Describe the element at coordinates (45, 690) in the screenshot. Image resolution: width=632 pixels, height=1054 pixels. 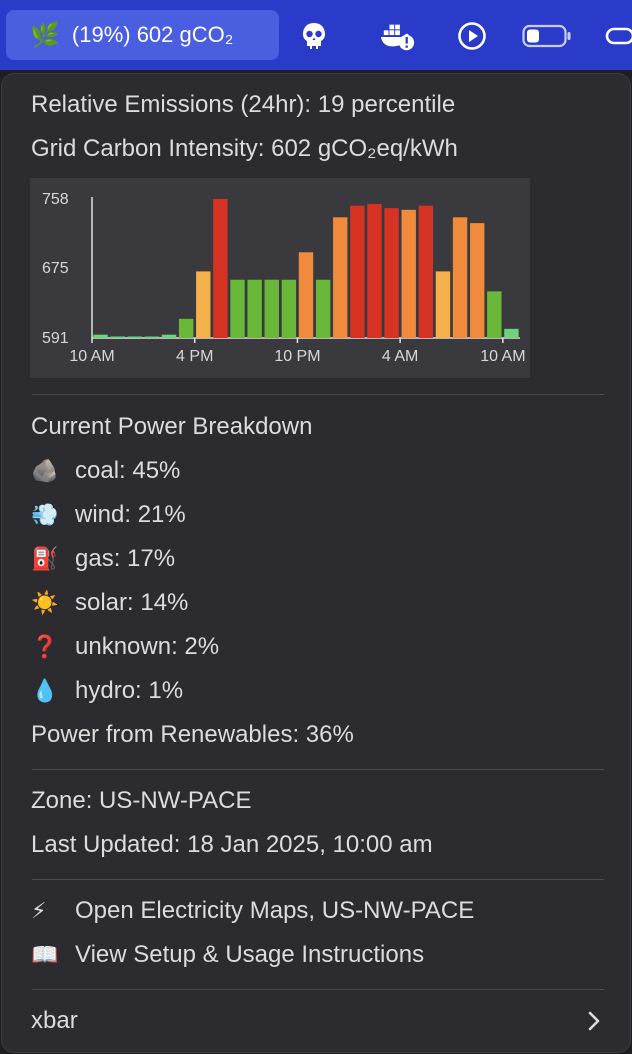
I see `droplet-icon: 💧` at that location.